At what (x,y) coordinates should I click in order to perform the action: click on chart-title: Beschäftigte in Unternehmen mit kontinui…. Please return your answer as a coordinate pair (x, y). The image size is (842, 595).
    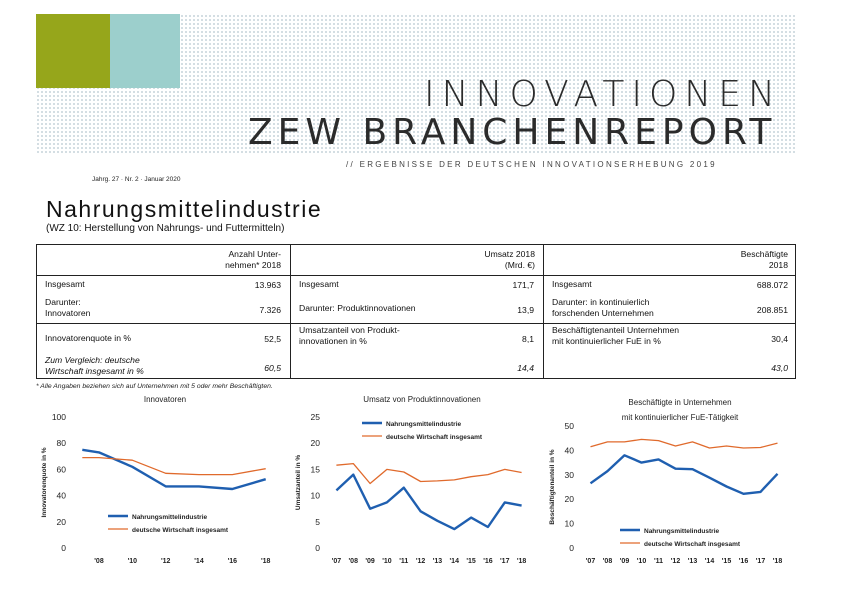
    Looking at the image, I should click on (680, 410).